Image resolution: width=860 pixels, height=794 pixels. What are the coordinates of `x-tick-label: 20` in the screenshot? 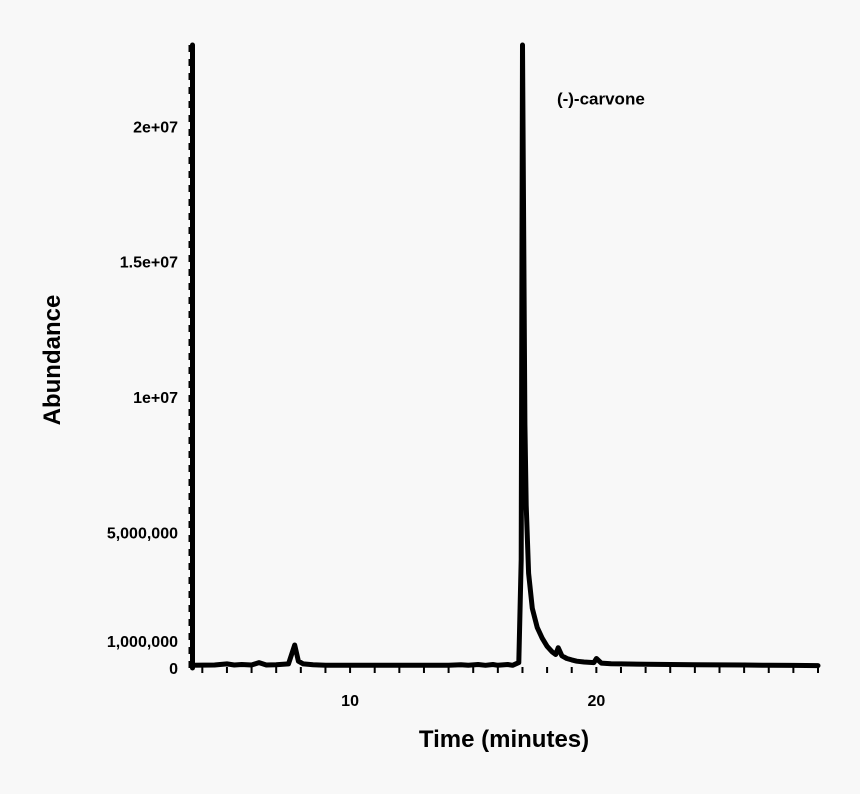 It's located at (596, 701).